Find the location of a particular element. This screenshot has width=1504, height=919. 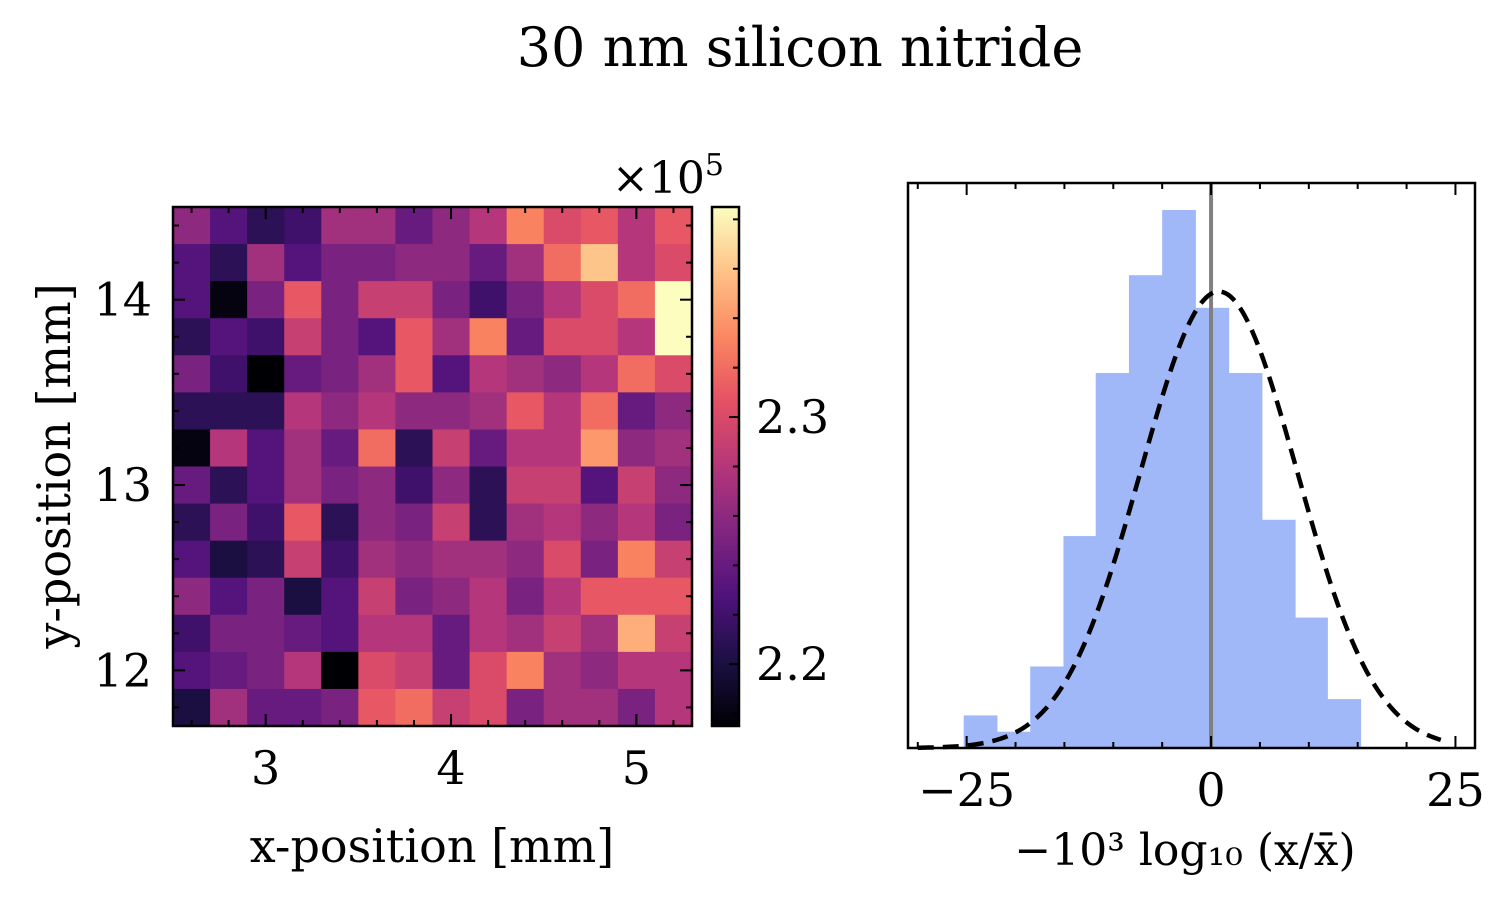

colorbar-offset-label: ×10⁵ is located at coordinates (668, 176).